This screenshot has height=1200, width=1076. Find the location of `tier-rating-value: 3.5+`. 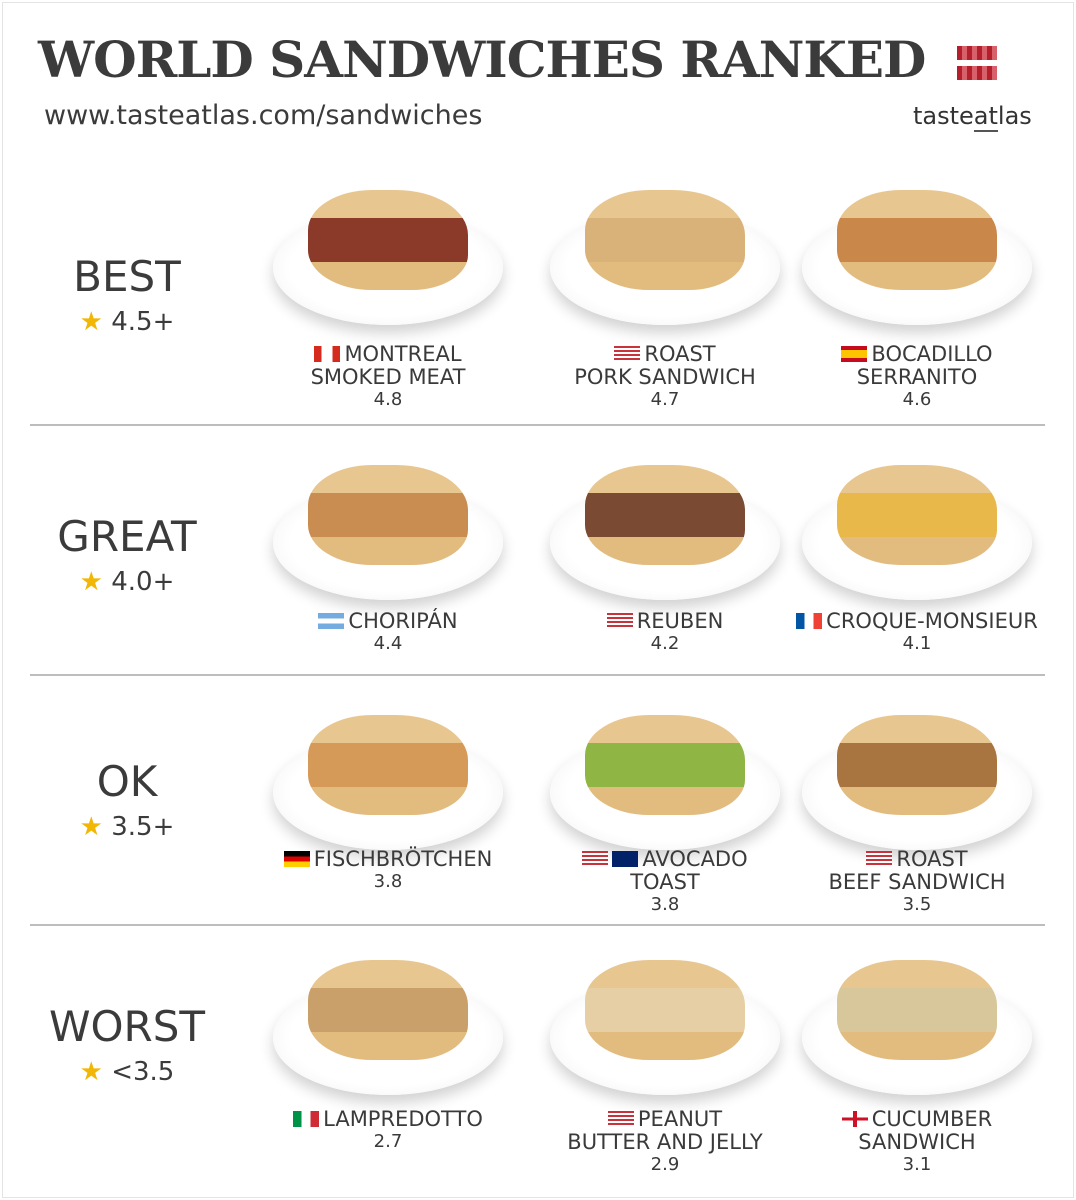

tier-rating-value: 3.5+ is located at coordinates (143, 827).